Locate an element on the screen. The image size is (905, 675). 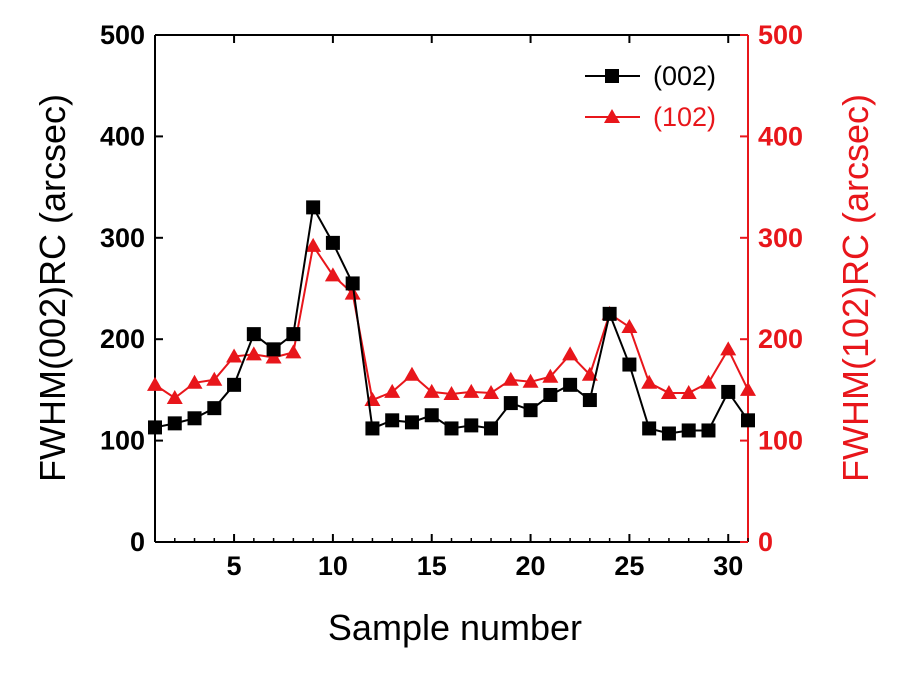
y-left-tick-label: 500 is located at coordinates (122, 35).